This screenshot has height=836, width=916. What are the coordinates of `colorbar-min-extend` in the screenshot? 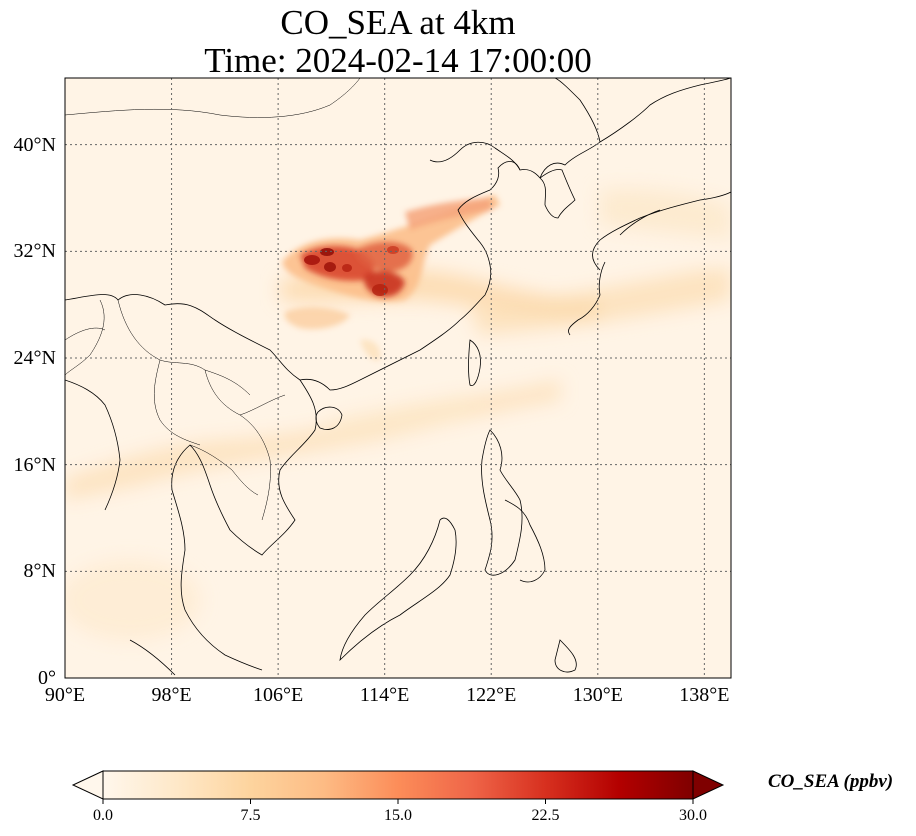 It's located at (87, 785).